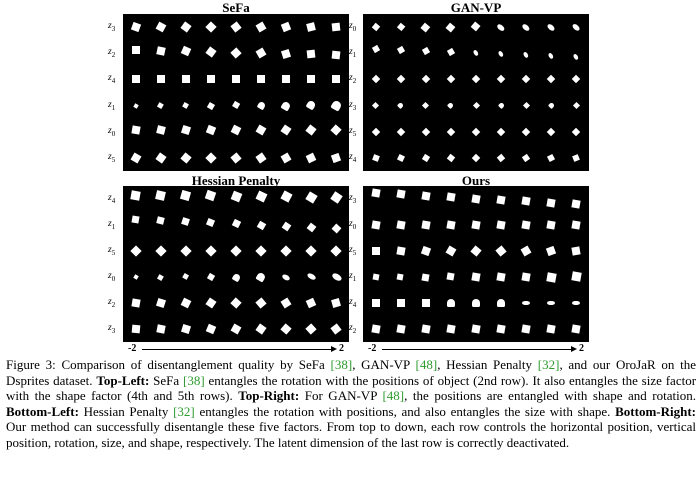  Describe the element at coordinates (112, 53) in the screenshot. I see `row-label: z2` at that location.